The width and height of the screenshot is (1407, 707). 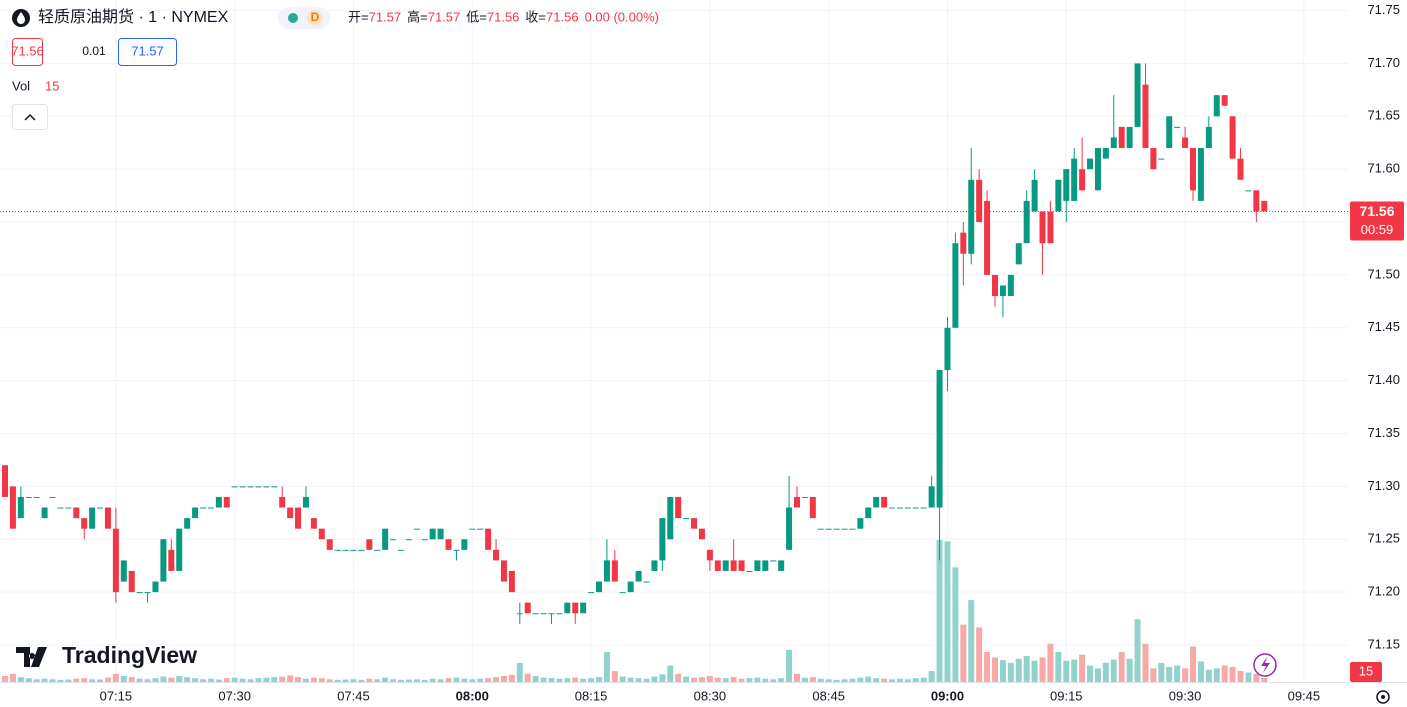 I want to click on settings-icon, so click(x=1383, y=697).